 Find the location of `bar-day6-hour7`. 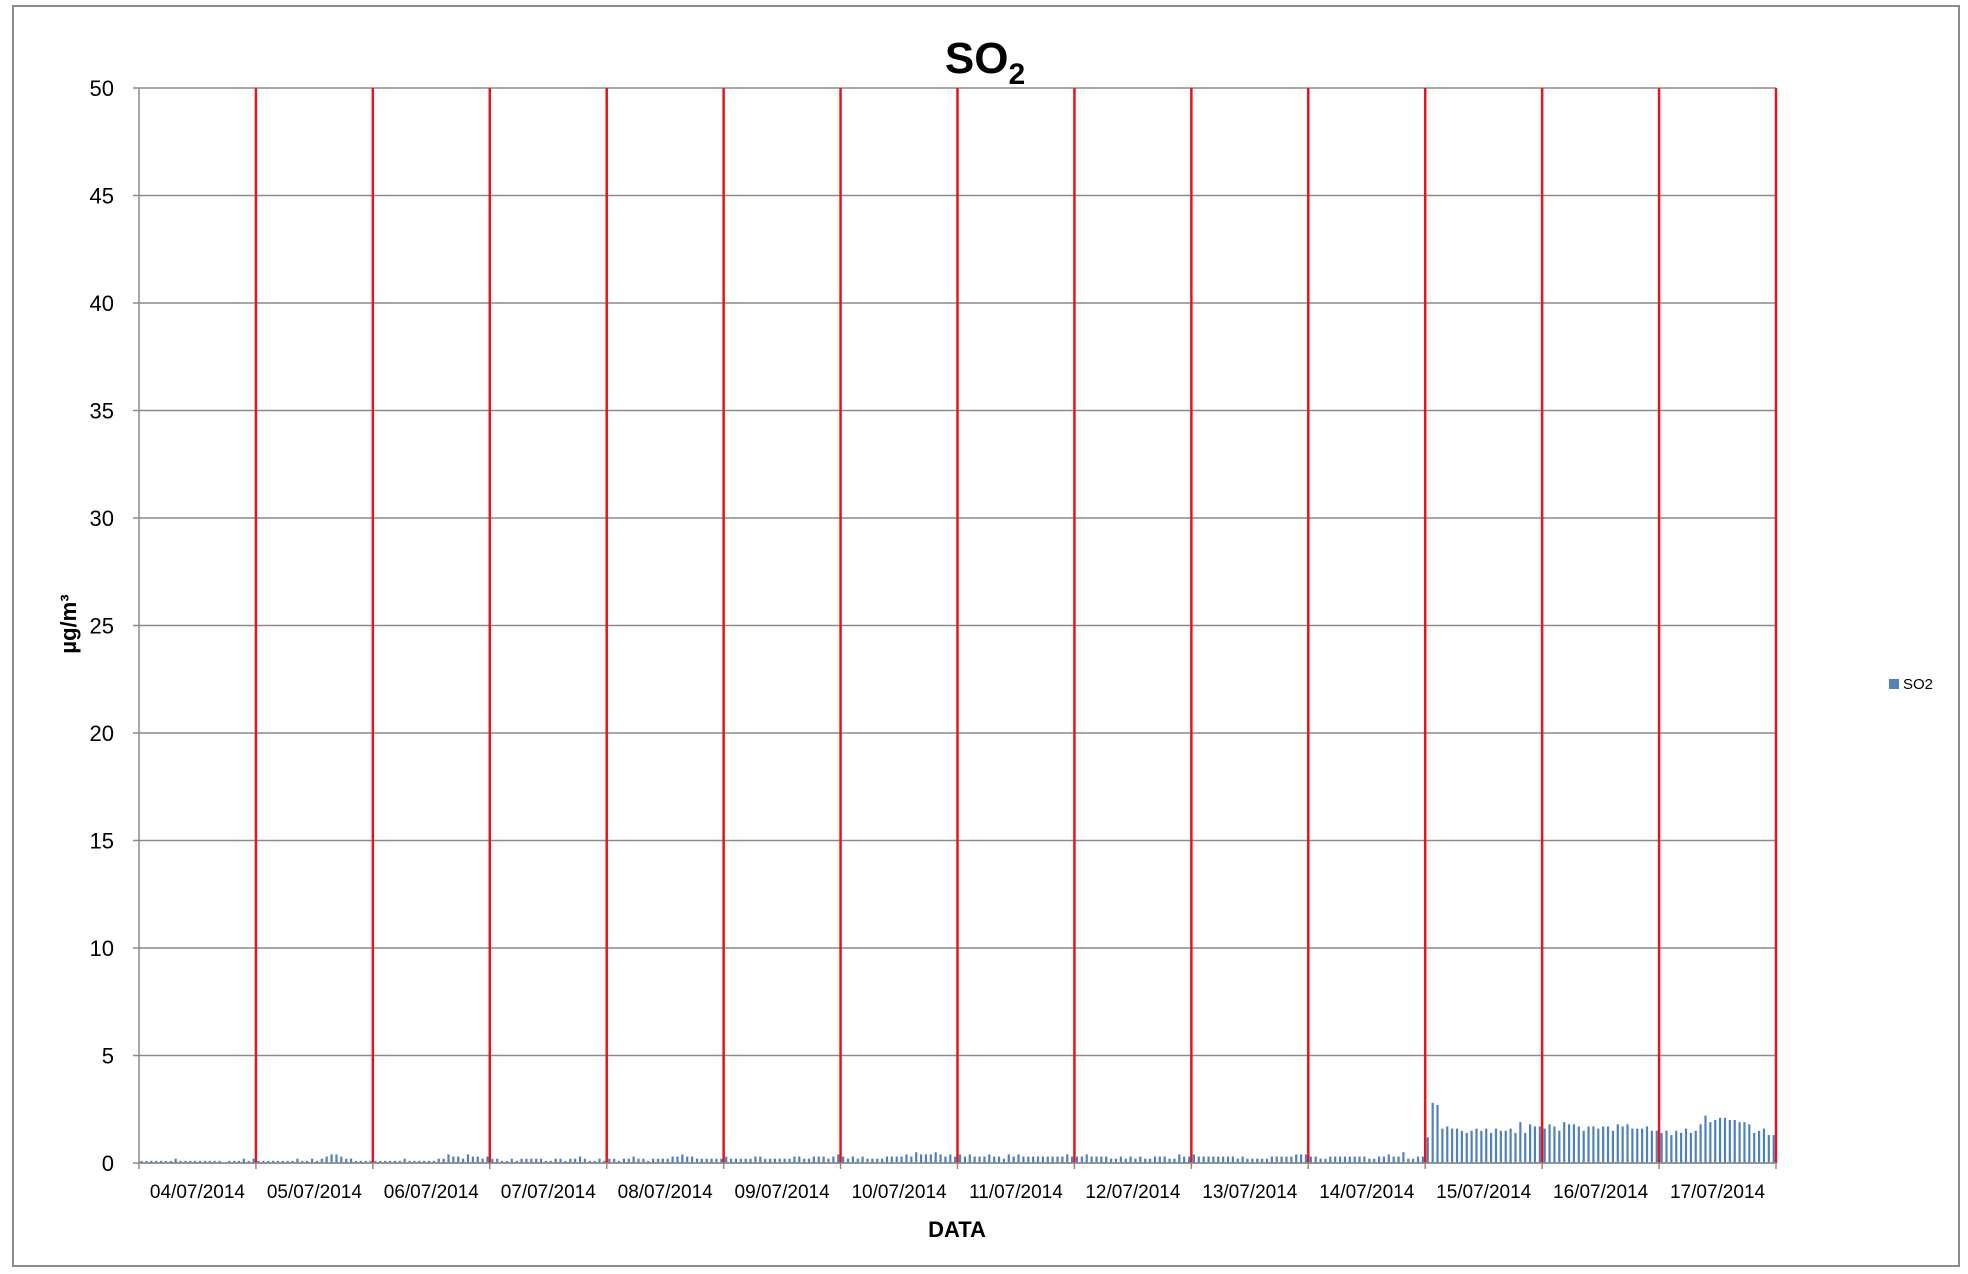

bar-day6-hour7 is located at coordinates (760, 1159).